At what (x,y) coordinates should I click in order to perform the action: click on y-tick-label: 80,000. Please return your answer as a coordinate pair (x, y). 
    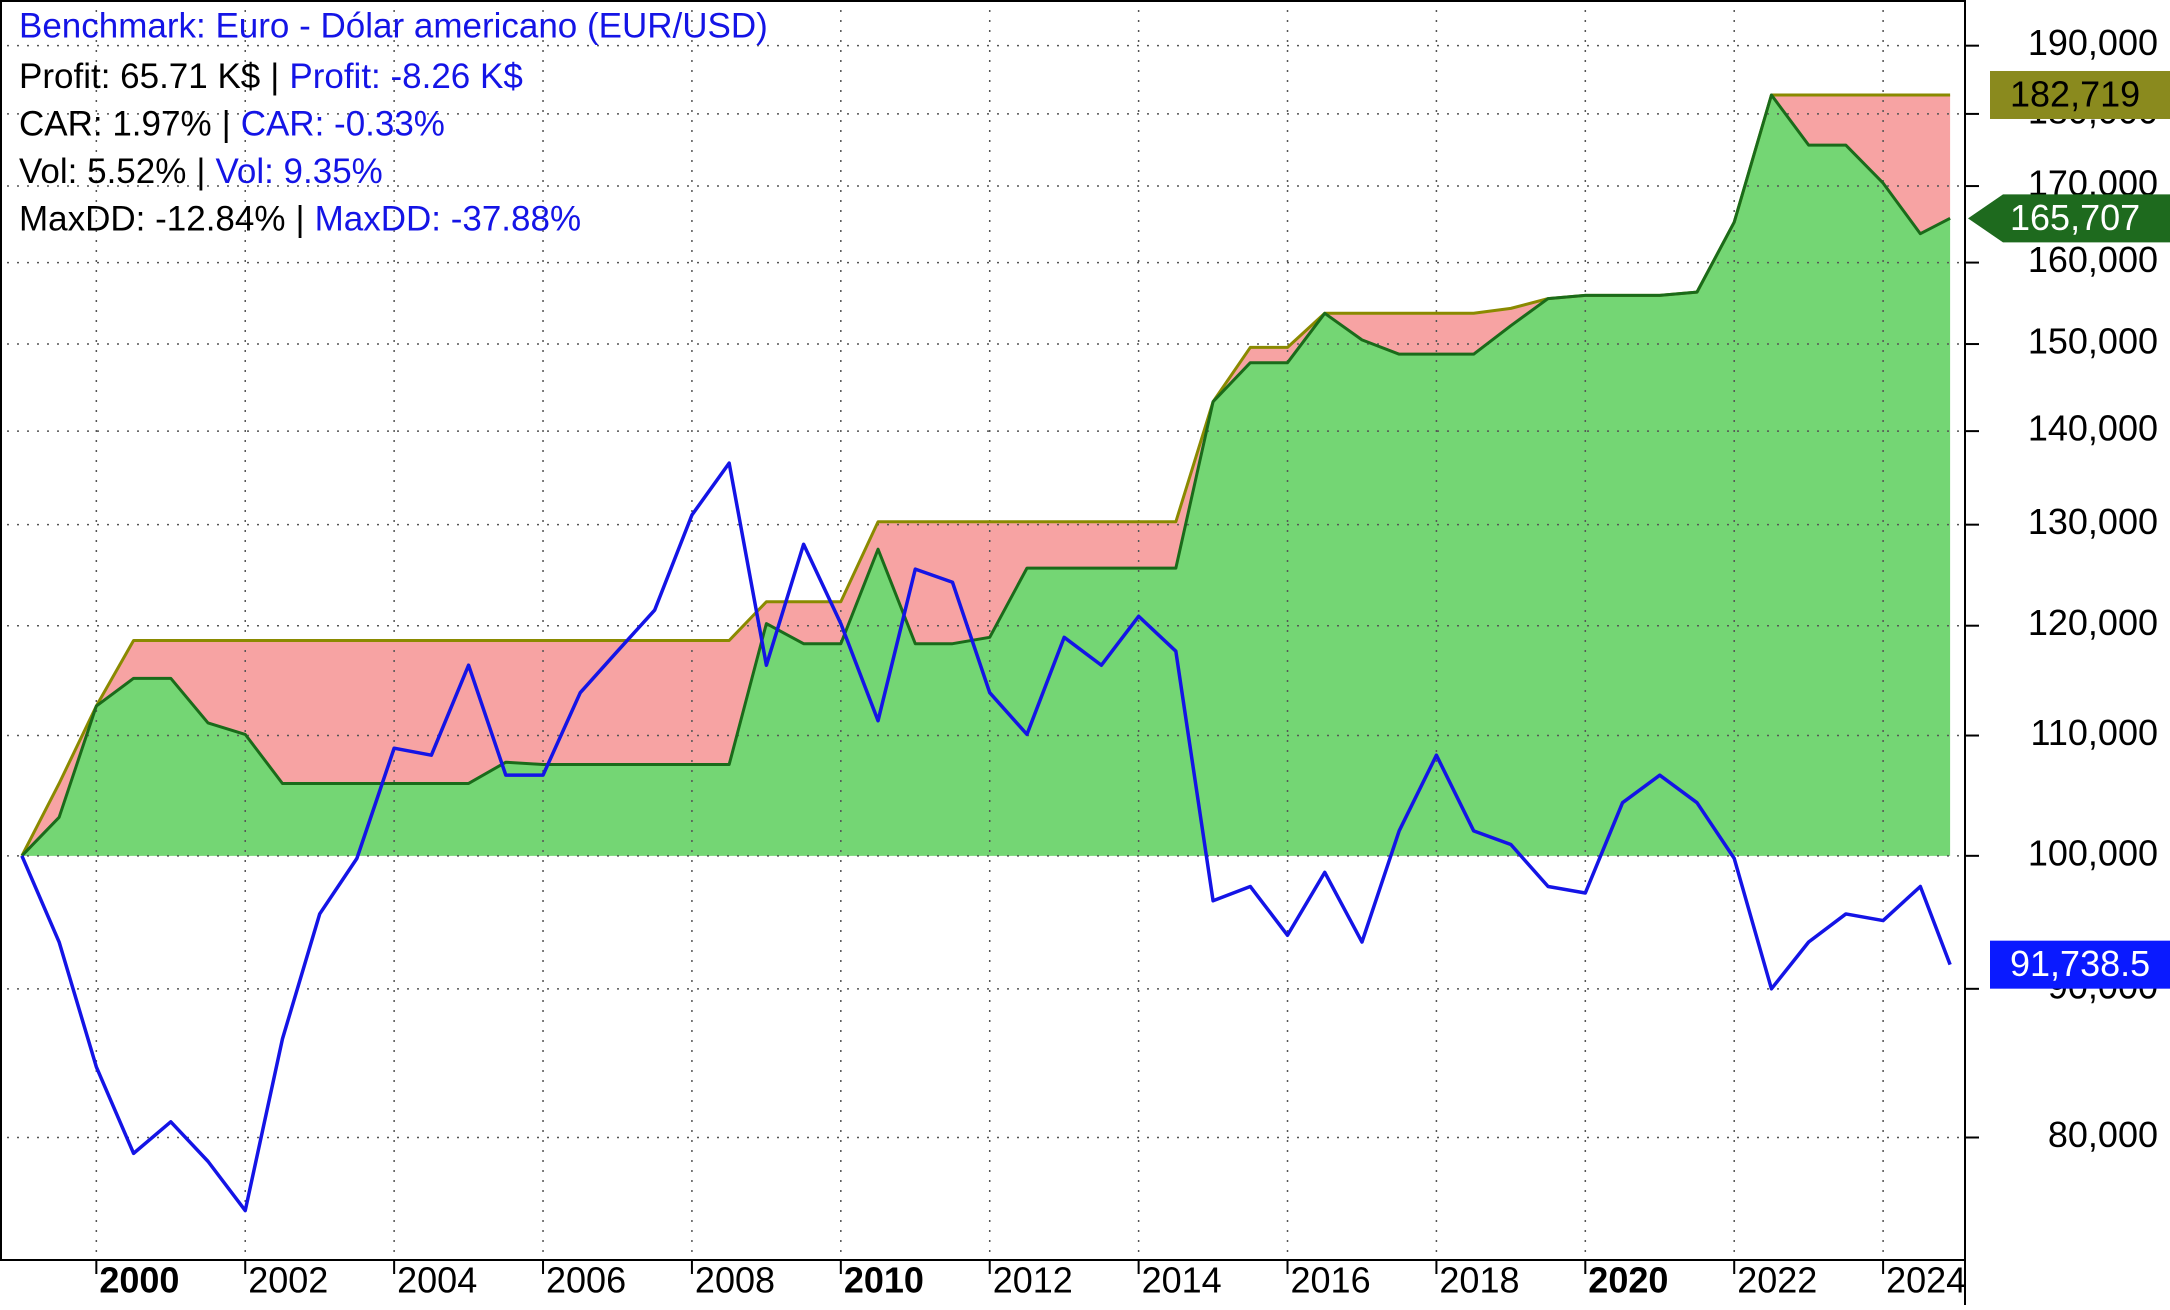
    Looking at the image, I should click on (2103, 1134).